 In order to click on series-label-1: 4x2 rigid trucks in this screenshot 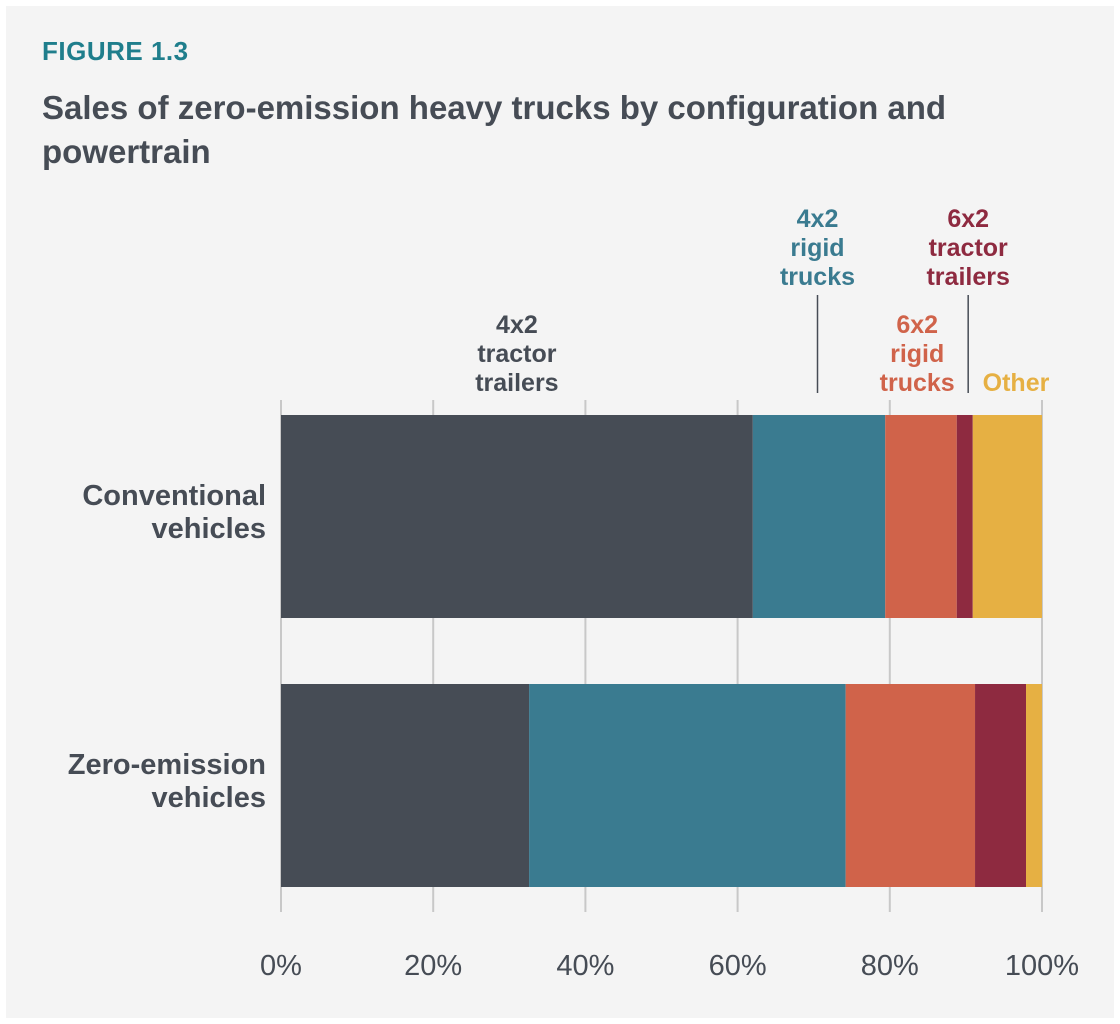, I will do `click(817, 248)`.